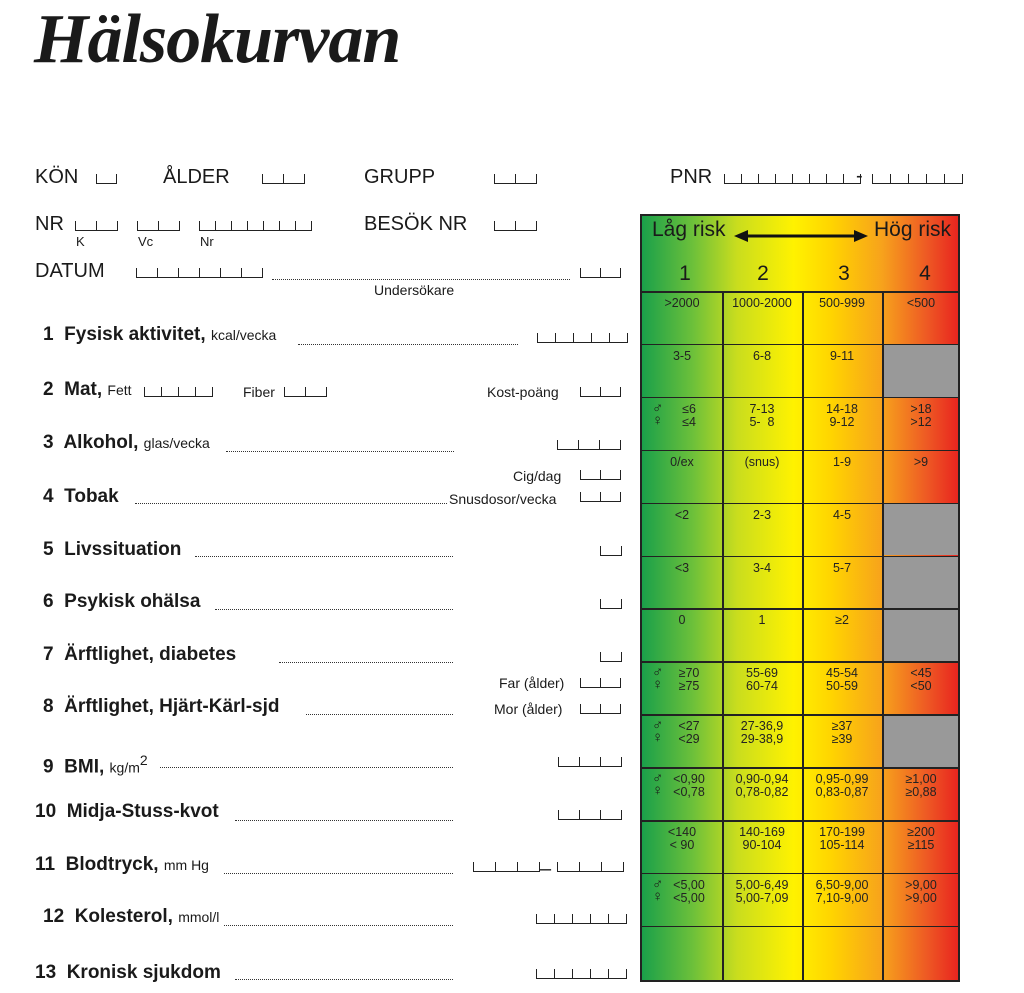 This screenshot has width=1024, height=993. Describe the element at coordinates (537, 476) in the screenshot. I see `cig-label: Cig/dag` at that location.